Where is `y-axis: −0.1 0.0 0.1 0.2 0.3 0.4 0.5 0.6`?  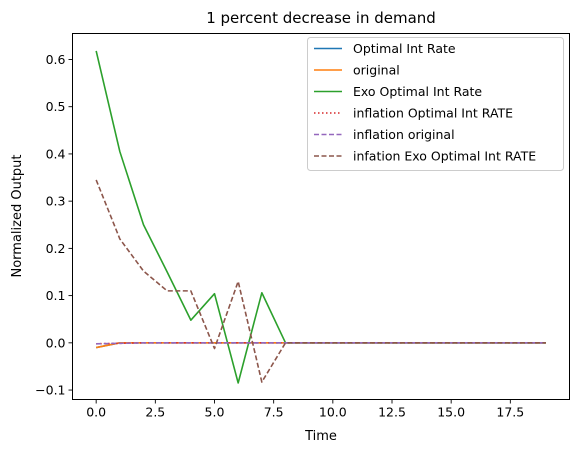 y-axis: −0.1 0.0 0.1 0.2 0.3 0.4 0.5 0.6 is located at coordinates (54, 225).